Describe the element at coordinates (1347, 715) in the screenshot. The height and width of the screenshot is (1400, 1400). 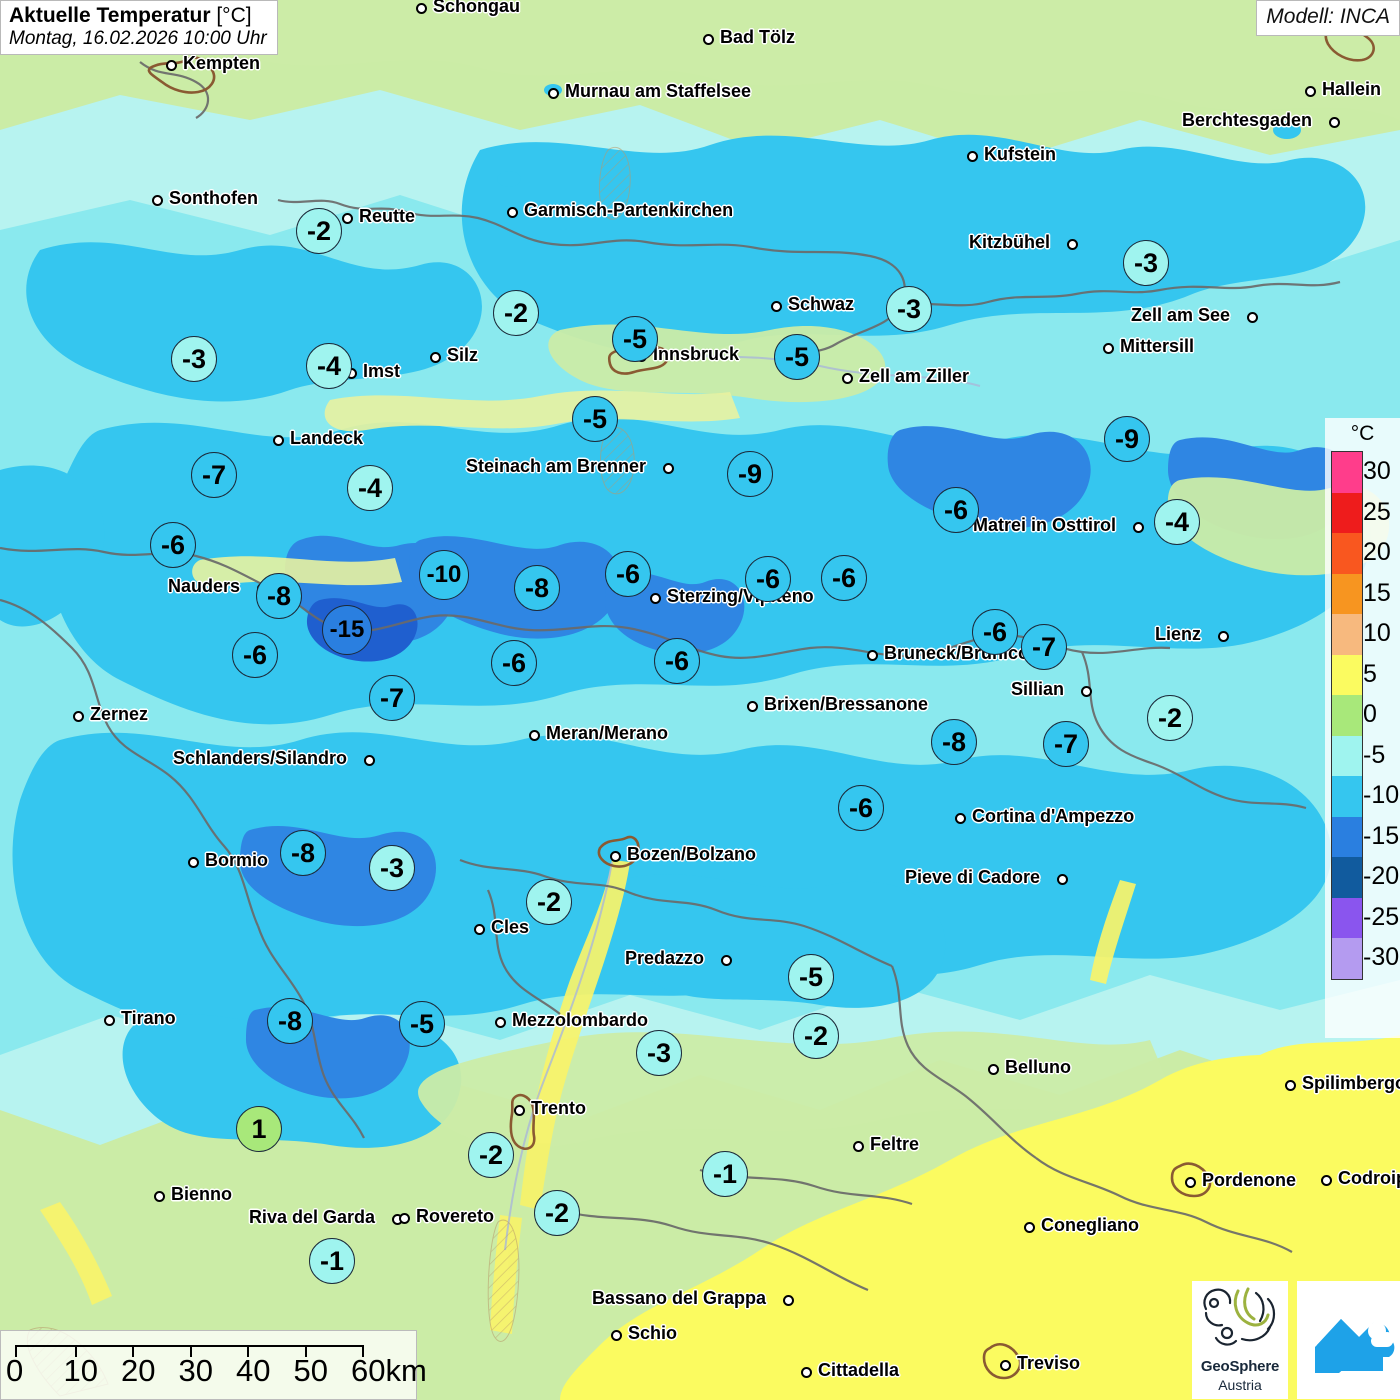
I see `legend-color-strip` at that location.